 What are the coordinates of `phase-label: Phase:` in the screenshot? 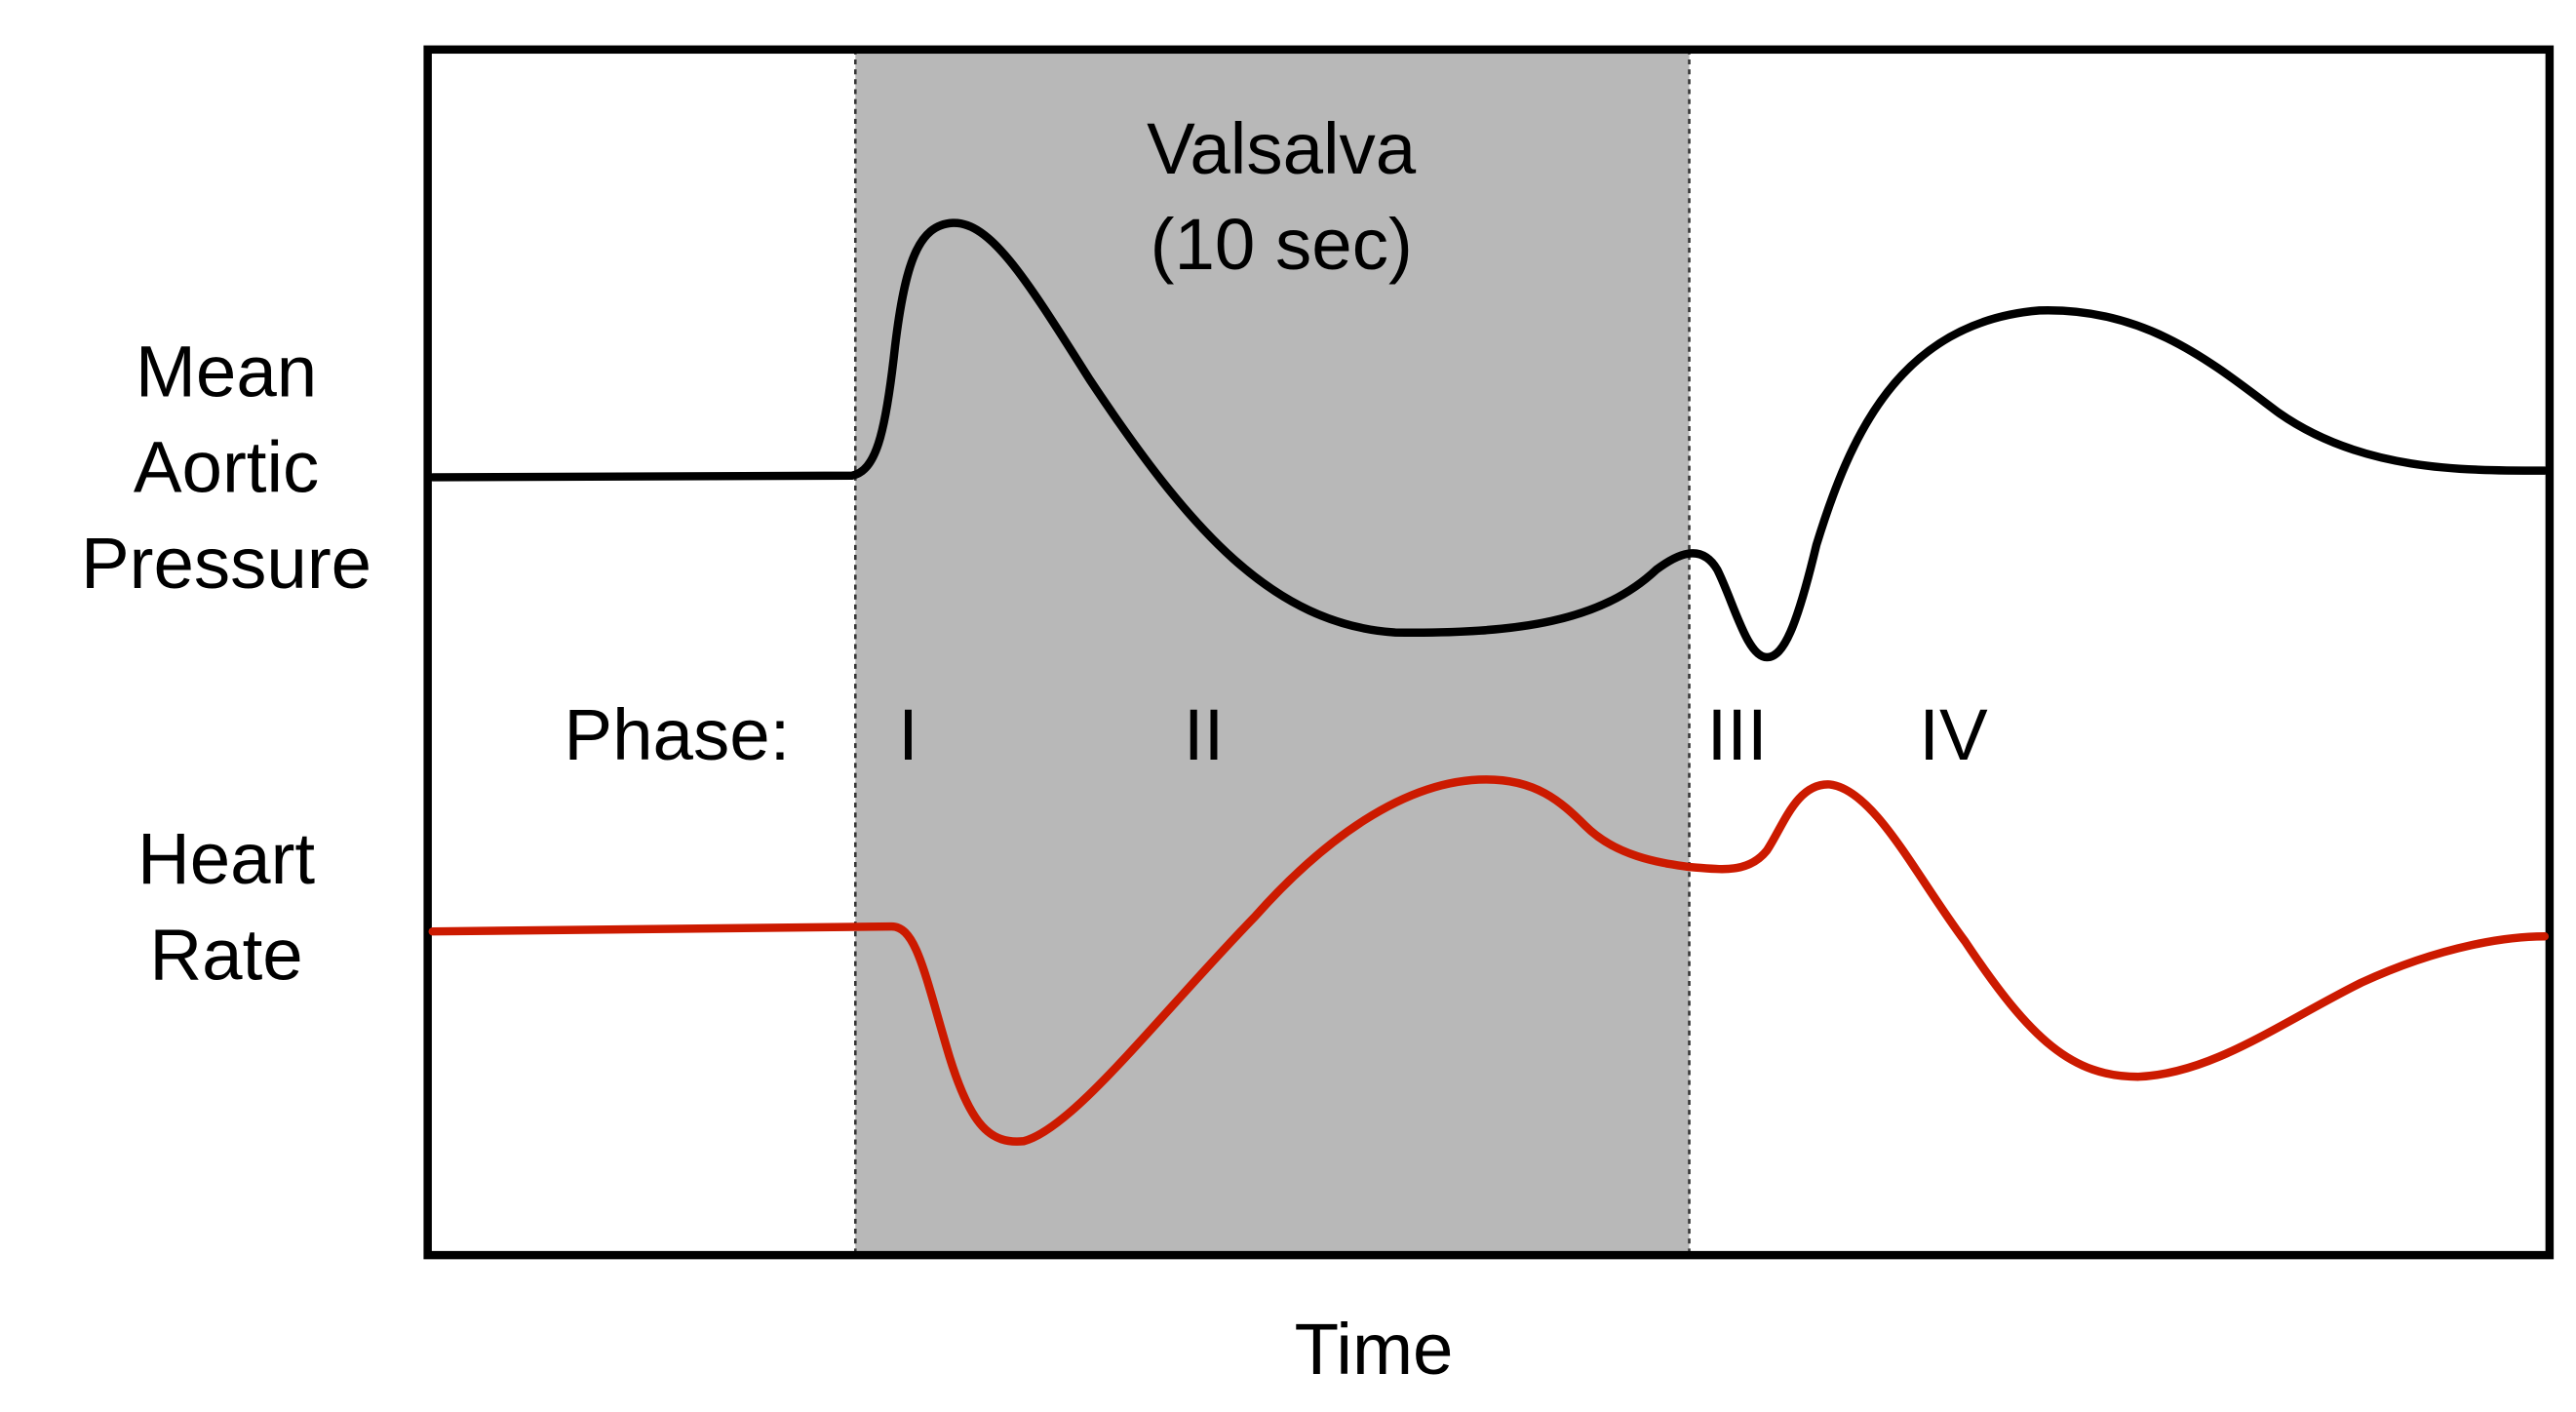 It's located at (677, 734).